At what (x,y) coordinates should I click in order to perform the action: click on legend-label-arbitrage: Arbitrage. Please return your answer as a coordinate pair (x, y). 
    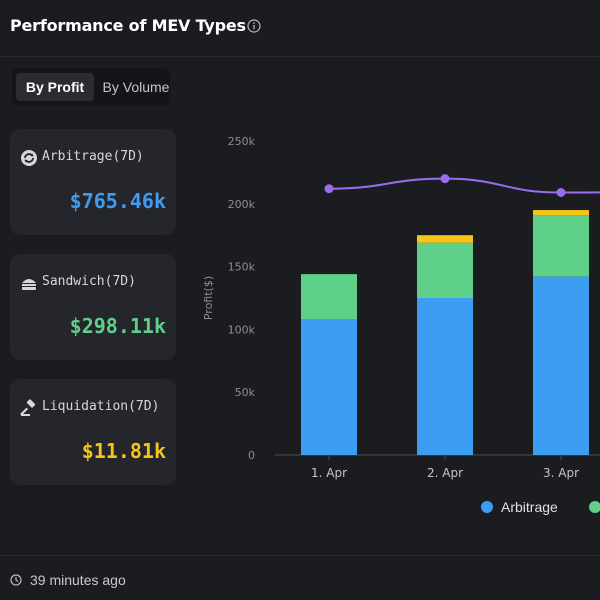
    Looking at the image, I should click on (529, 507).